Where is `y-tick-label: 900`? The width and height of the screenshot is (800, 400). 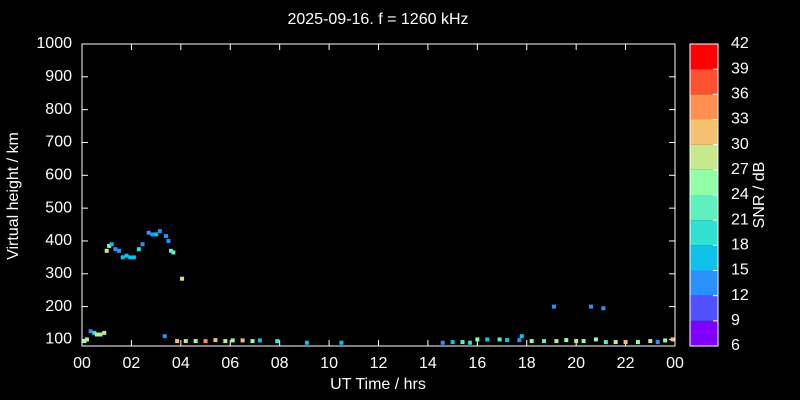
y-tick-label: 900 is located at coordinates (58, 76).